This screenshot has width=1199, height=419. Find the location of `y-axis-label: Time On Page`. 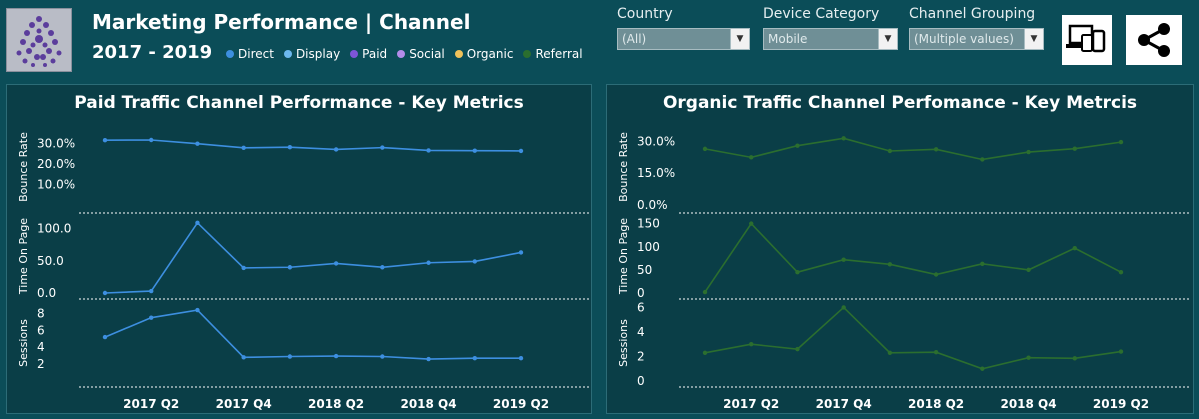

y-axis-label: Time On Page is located at coordinates (623, 256).